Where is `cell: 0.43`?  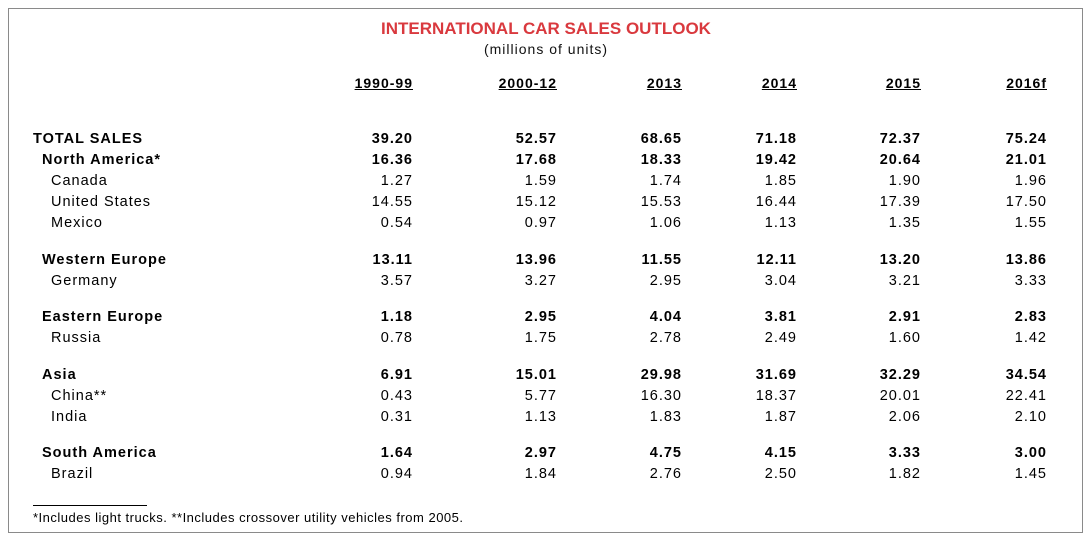 cell: 0.43 is located at coordinates (396, 396).